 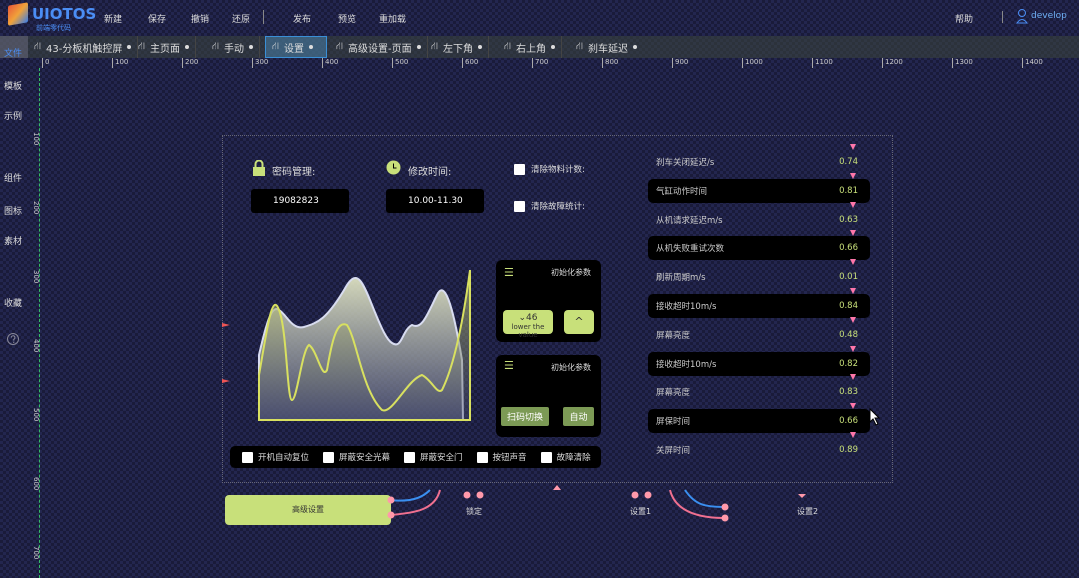 What do you see at coordinates (13, 54) in the screenshot?
I see `sidebar-item-file: 文件` at bounding box center [13, 54].